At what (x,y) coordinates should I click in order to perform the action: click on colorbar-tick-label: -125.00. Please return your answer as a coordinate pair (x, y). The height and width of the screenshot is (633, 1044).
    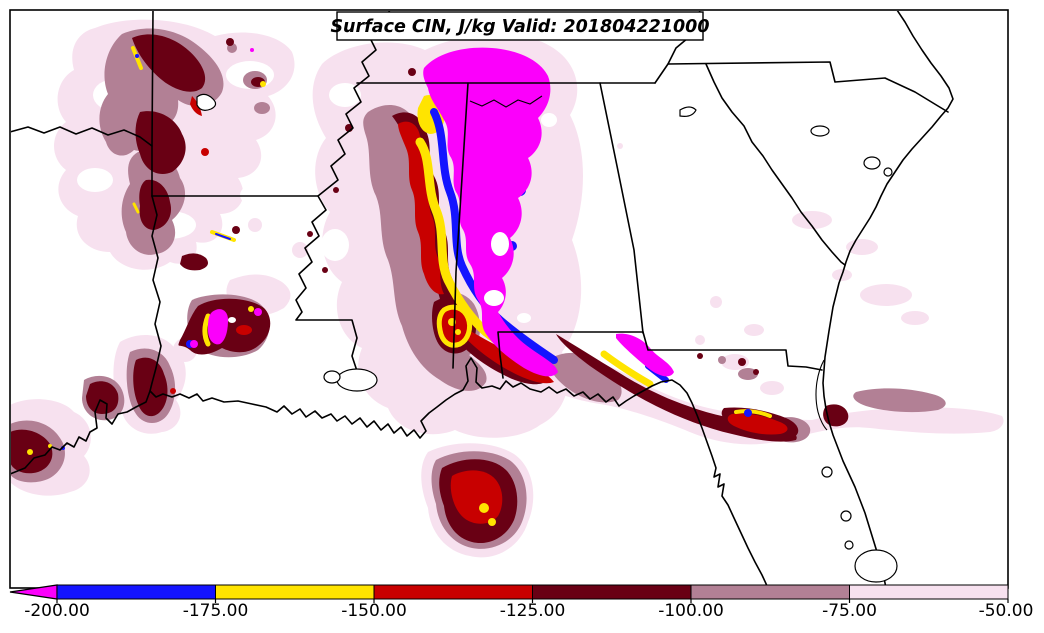
    Looking at the image, I should click on (532, 611).